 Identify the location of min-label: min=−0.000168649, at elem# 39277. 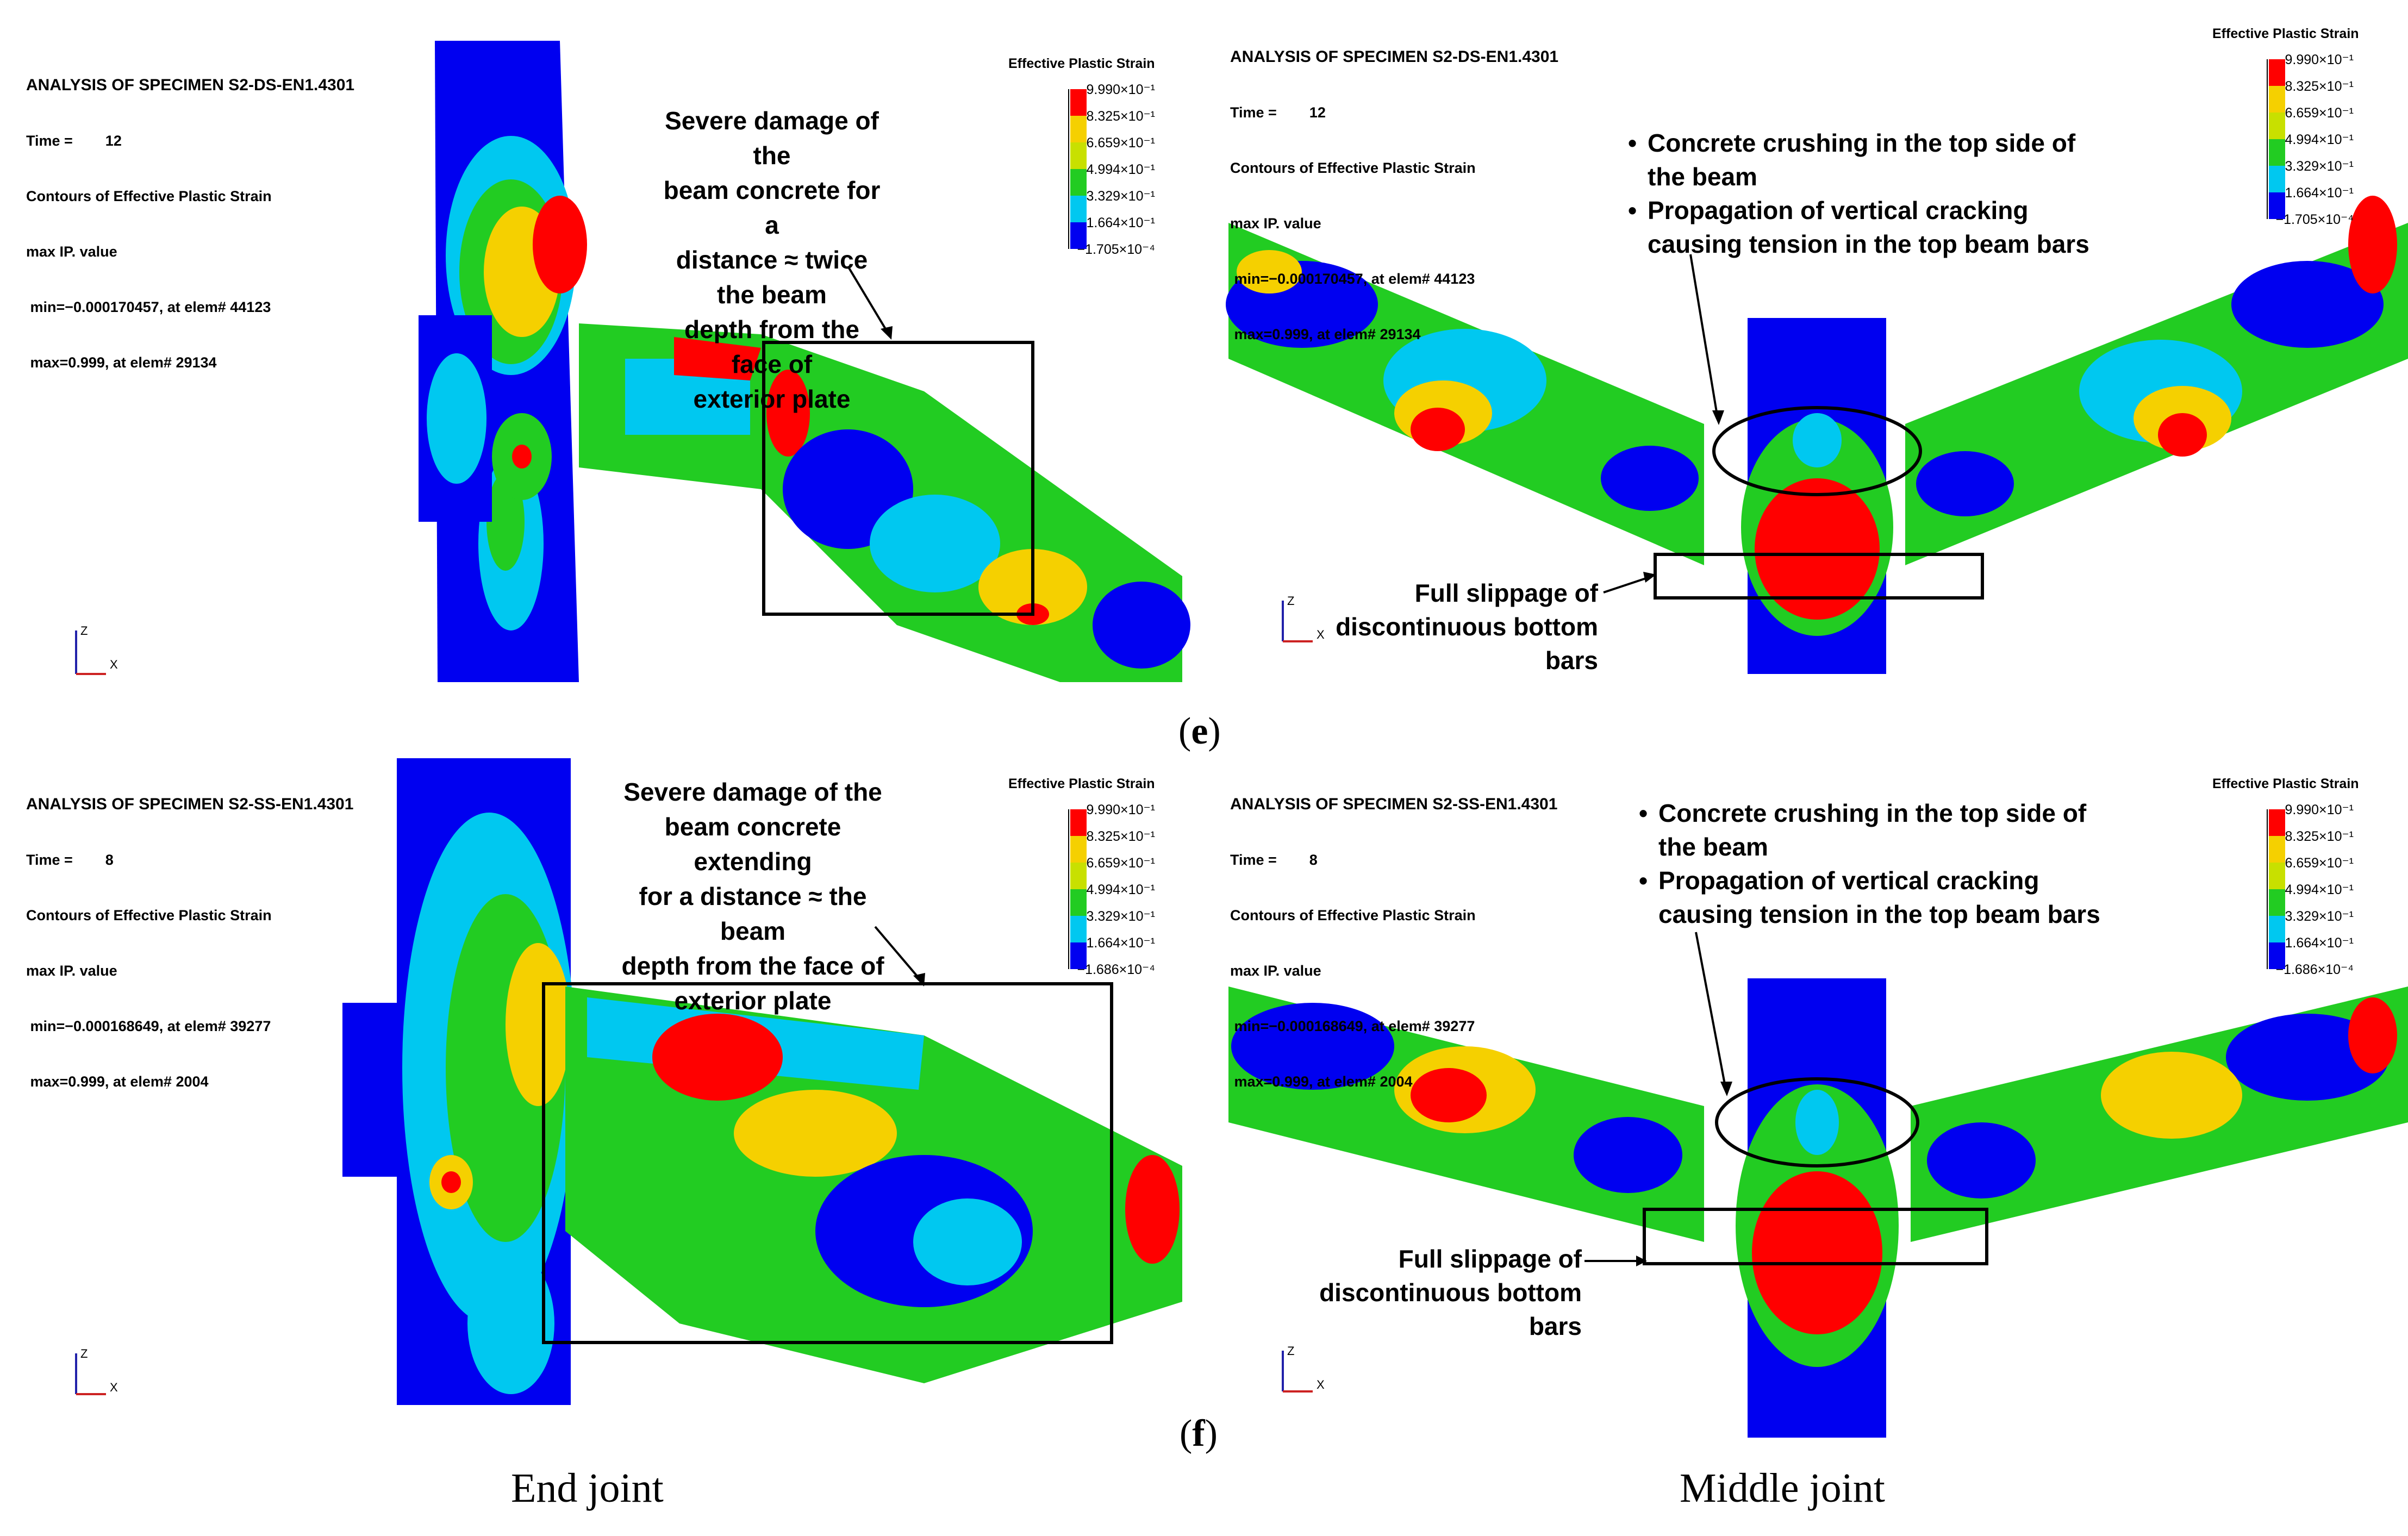
(1353, 1026).